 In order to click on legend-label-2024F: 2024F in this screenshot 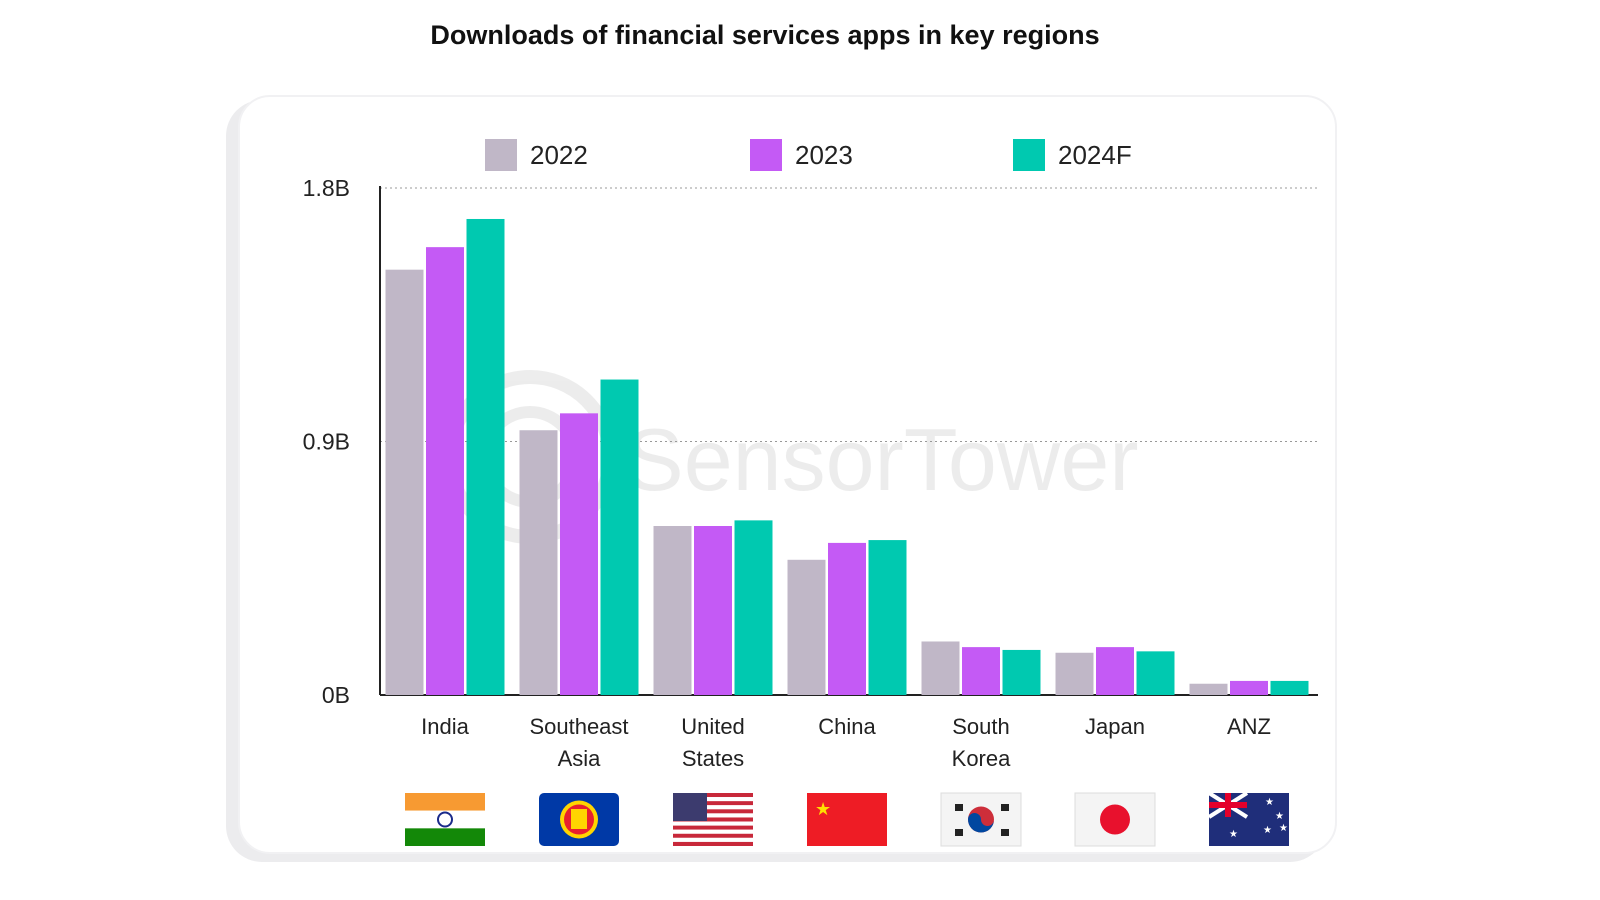, I will do `click(1095, 155)`.